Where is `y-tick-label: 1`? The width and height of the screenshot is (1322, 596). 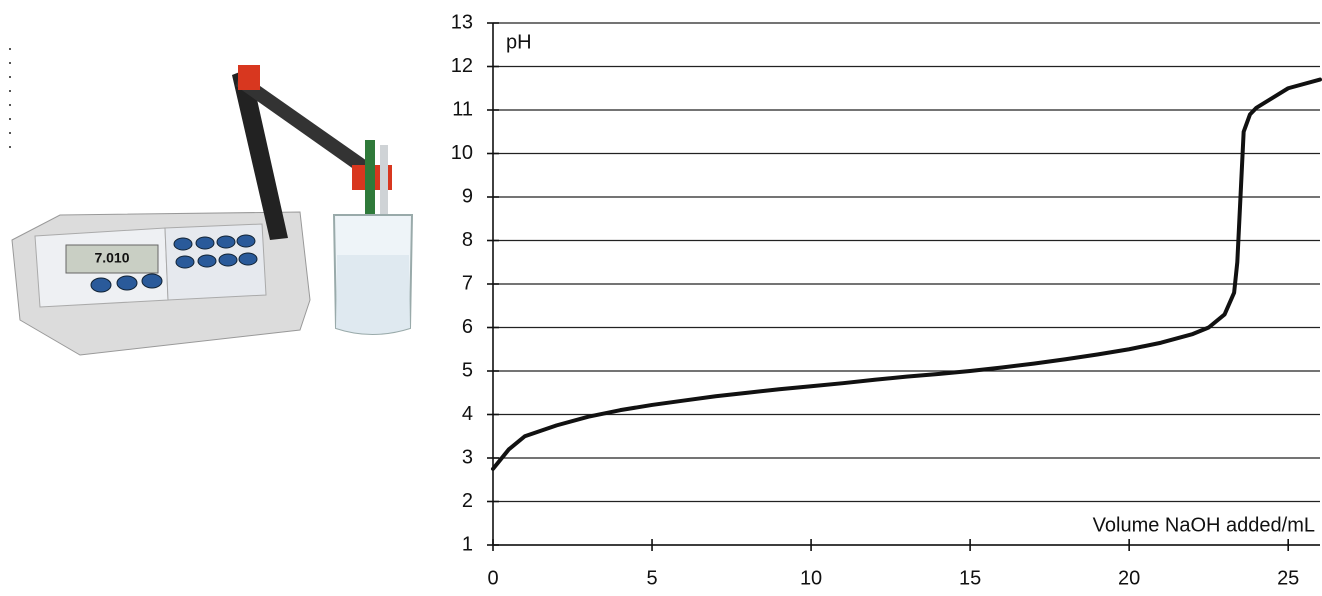 y-tick-label: 1 is located at coordinates (467, 544).